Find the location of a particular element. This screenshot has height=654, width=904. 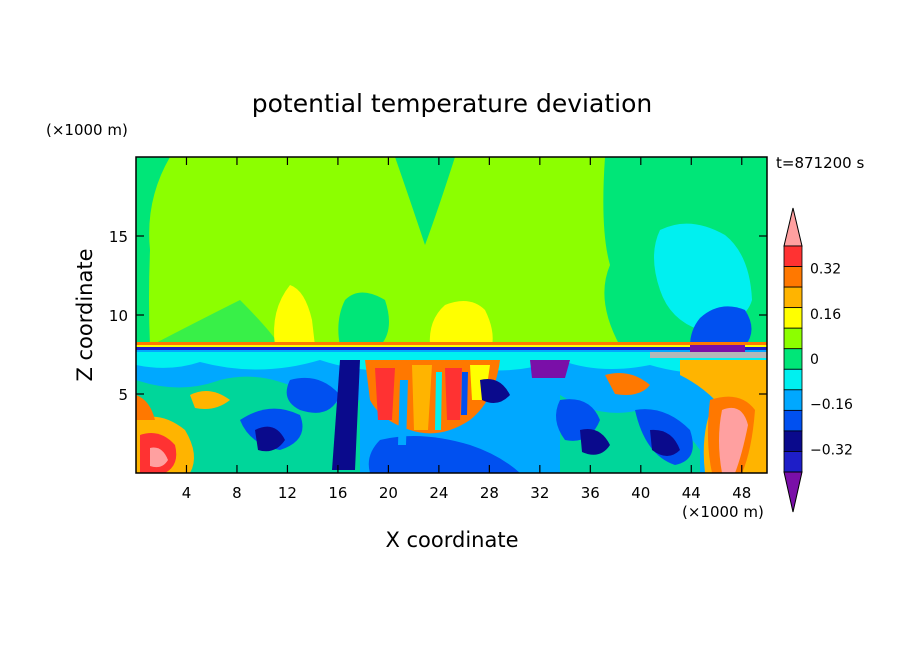

colorbar-label: 0.32 is located at coordinates (825, 270).